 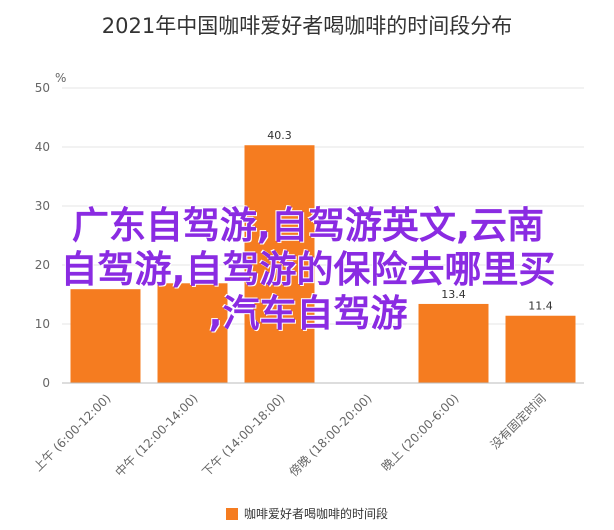 What do you see at coordinates (42, 206) in the screenshot?
I see `y-tick-label: 30` at bounding box center [42, 206].